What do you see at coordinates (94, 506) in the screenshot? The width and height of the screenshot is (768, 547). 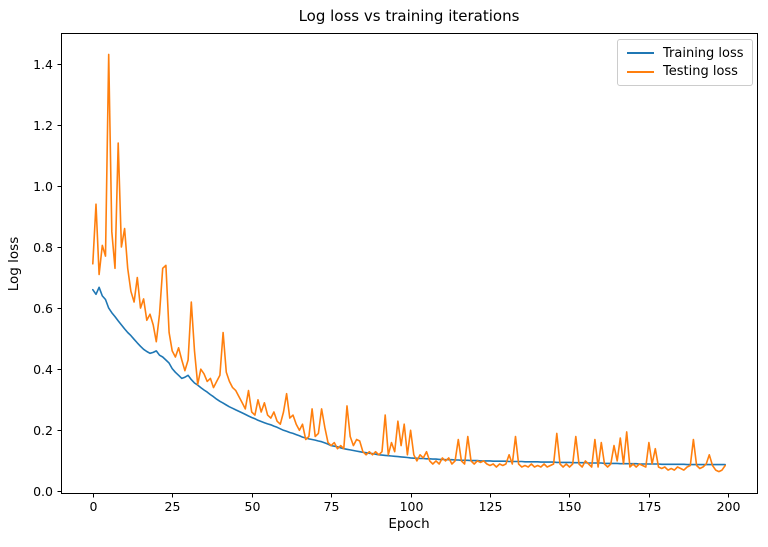 I see `x-tick-label: 0` at bounding box center [94, 506].